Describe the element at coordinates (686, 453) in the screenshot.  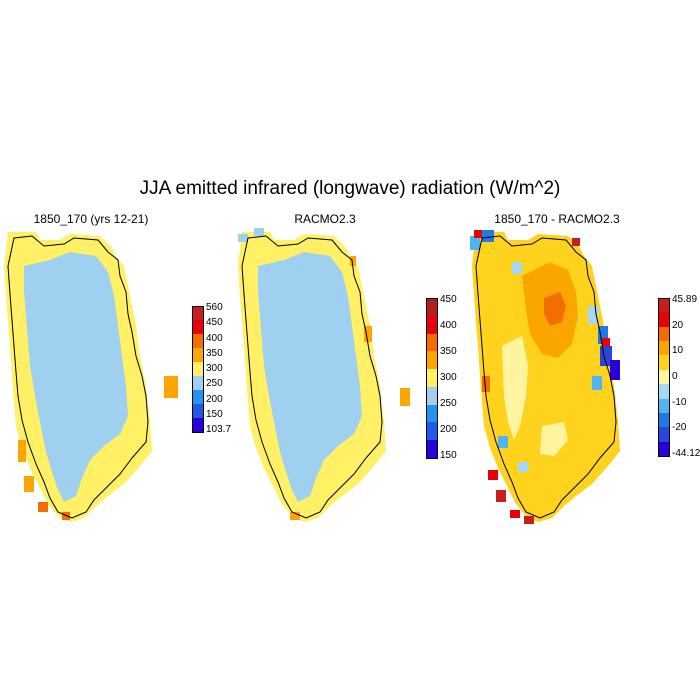
I see `colorbar-tick-label: -44.12` at that location.